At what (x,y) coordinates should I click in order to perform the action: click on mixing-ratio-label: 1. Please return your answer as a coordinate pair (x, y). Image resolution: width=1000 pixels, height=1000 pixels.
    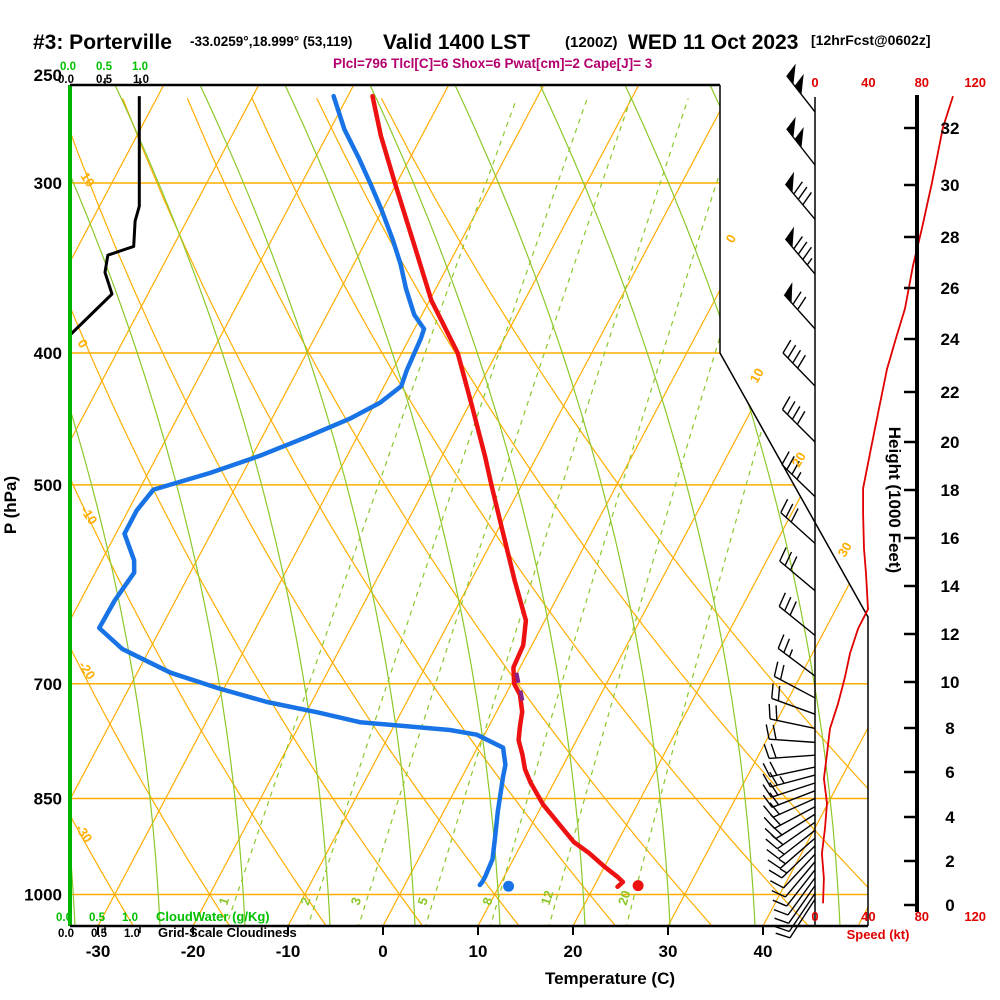
    Looking at the image, I should click on (224, 901).